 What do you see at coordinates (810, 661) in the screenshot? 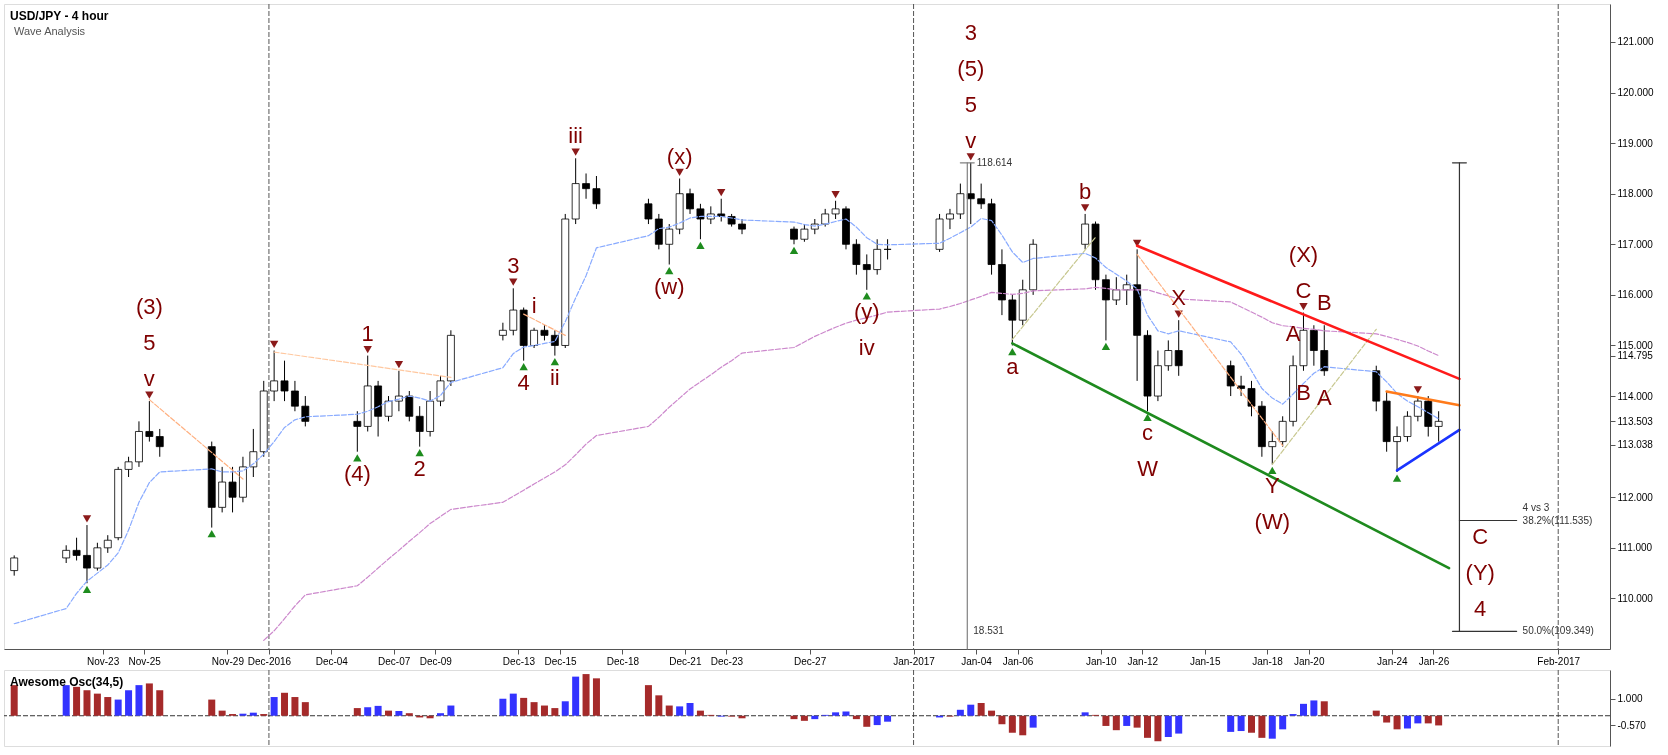
I see `x-tick-label: Dec-27` at bounding box center [810, 661].